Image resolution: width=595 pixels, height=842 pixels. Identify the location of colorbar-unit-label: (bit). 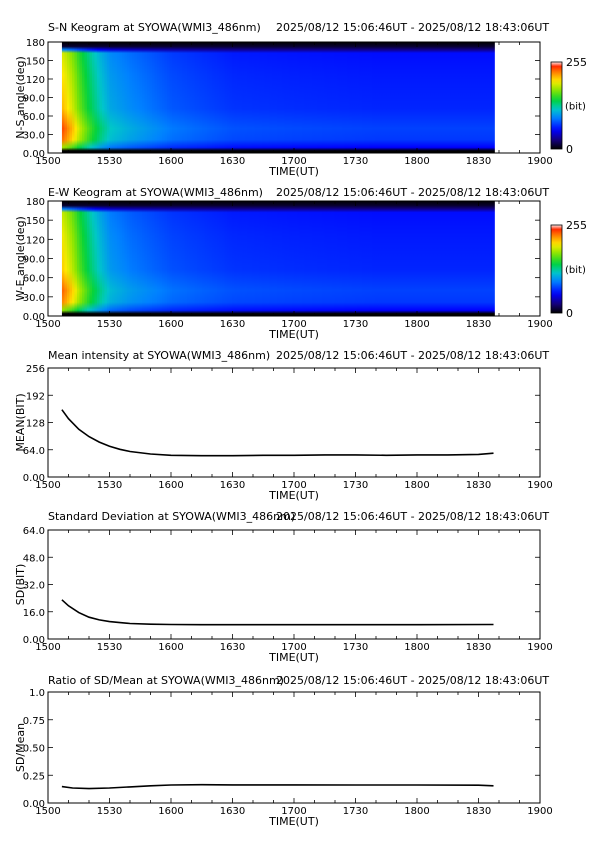
(575, 107).